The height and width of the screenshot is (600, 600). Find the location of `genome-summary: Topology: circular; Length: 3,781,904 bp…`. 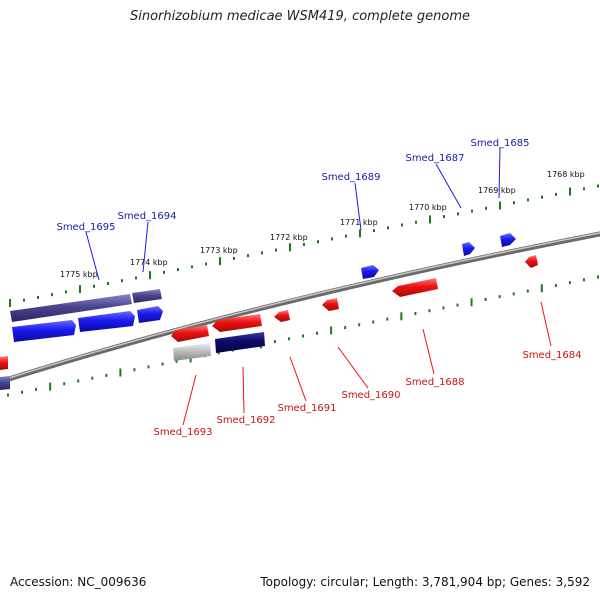

genome-summary: Topology: circular; Length: 3,781,904 bp… is located at coordinates (425, 582).